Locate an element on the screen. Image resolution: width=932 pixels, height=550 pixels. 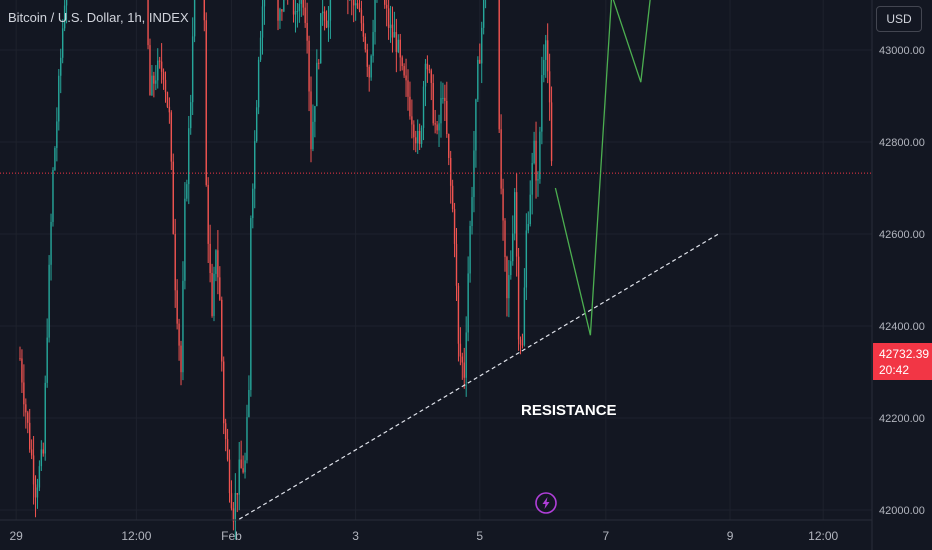
y-tick-label: 42200.00 is located at coordinates (902, 419).